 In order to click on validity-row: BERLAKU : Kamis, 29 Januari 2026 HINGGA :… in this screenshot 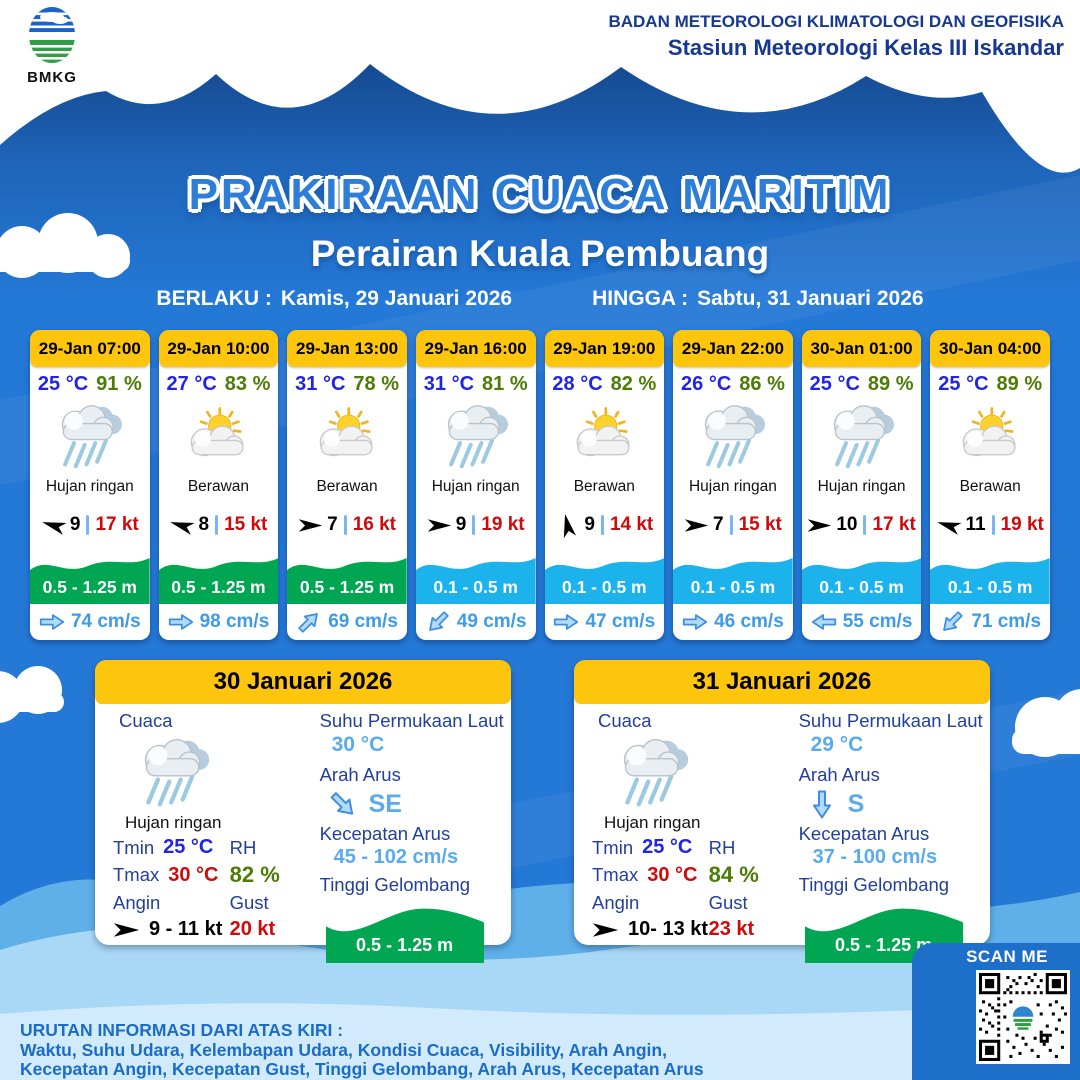, I will do `click(540, 299)`.